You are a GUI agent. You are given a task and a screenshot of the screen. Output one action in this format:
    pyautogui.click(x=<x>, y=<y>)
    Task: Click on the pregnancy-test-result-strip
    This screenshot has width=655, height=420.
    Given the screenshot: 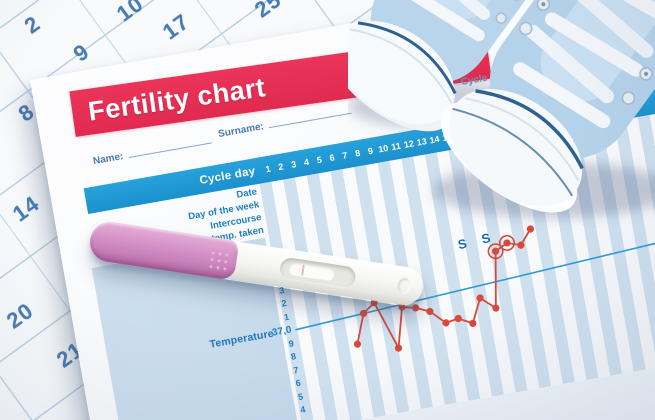 What is the action you would take?
    pyautogui.click(x=312, y=271)
    